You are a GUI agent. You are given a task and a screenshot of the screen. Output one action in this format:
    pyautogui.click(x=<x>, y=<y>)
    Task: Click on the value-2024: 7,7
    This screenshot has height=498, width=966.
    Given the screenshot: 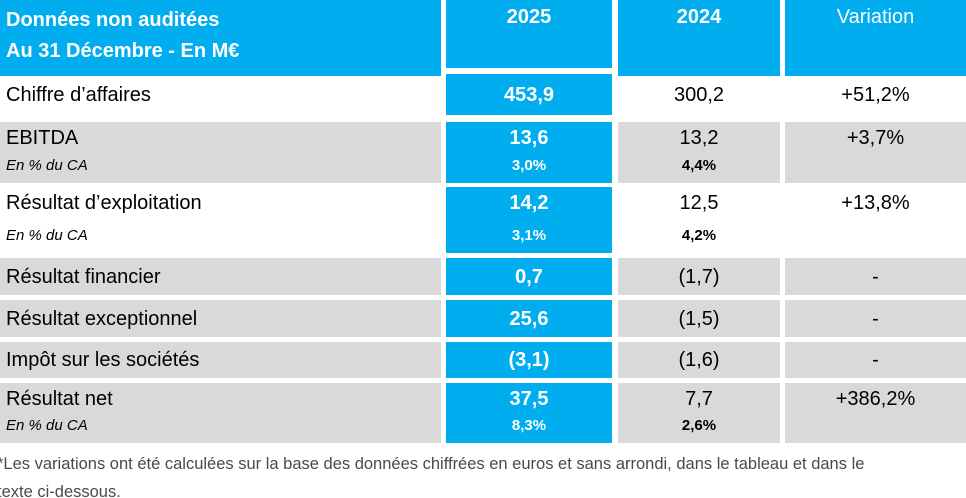 What is the action you would take?
    pyautogui.click(x=699, y=399)
    